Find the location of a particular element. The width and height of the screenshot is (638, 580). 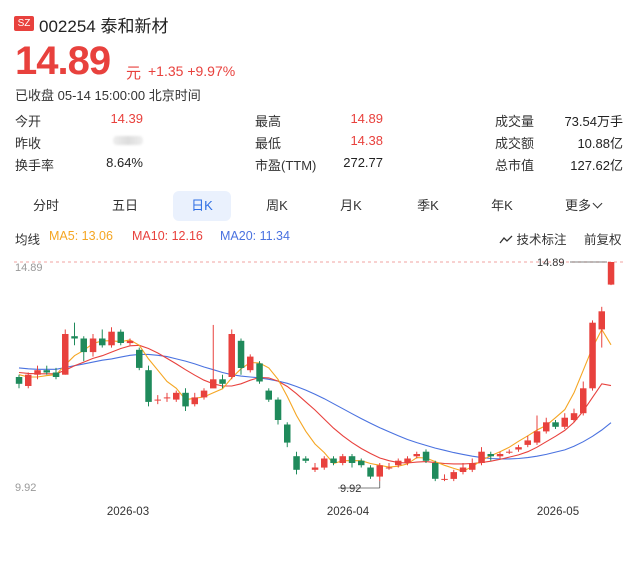

tab-3: 周K is located at coordinates (277, 206).